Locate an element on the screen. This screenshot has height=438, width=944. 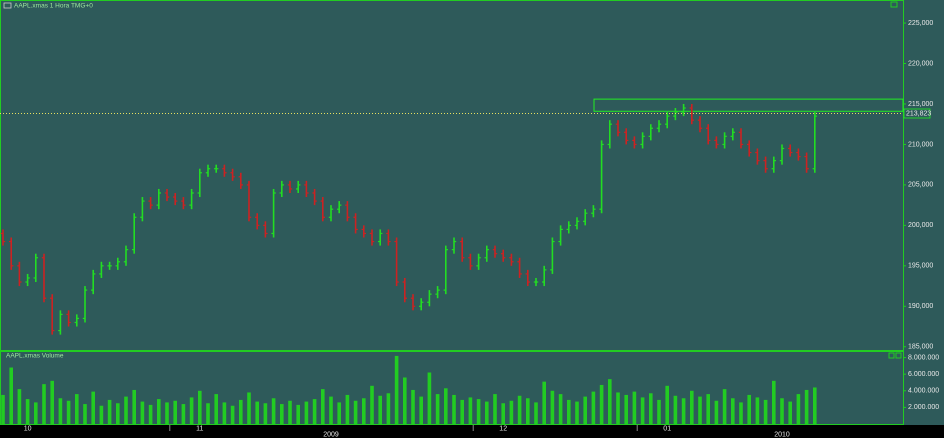
volume-title: AAPL.xmas Volume is located at coordinates (35, 356).